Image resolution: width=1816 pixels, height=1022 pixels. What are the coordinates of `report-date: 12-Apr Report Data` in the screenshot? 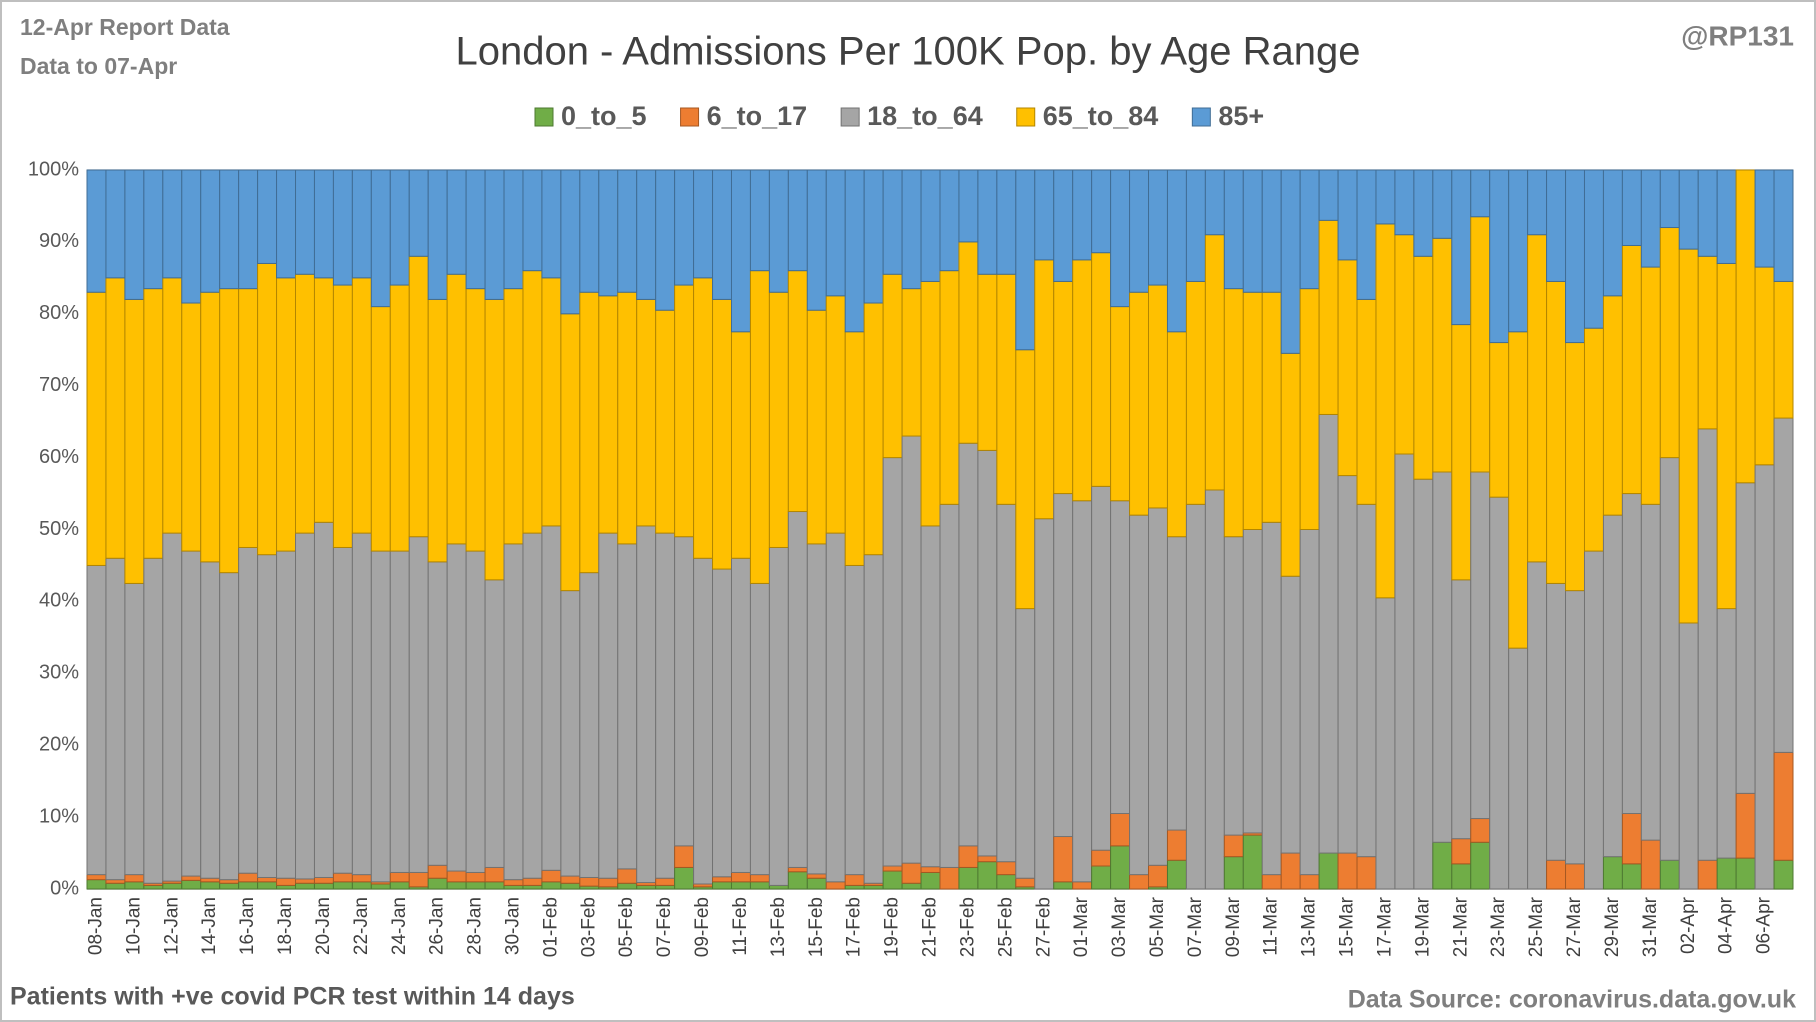 It's located at (125, 27).